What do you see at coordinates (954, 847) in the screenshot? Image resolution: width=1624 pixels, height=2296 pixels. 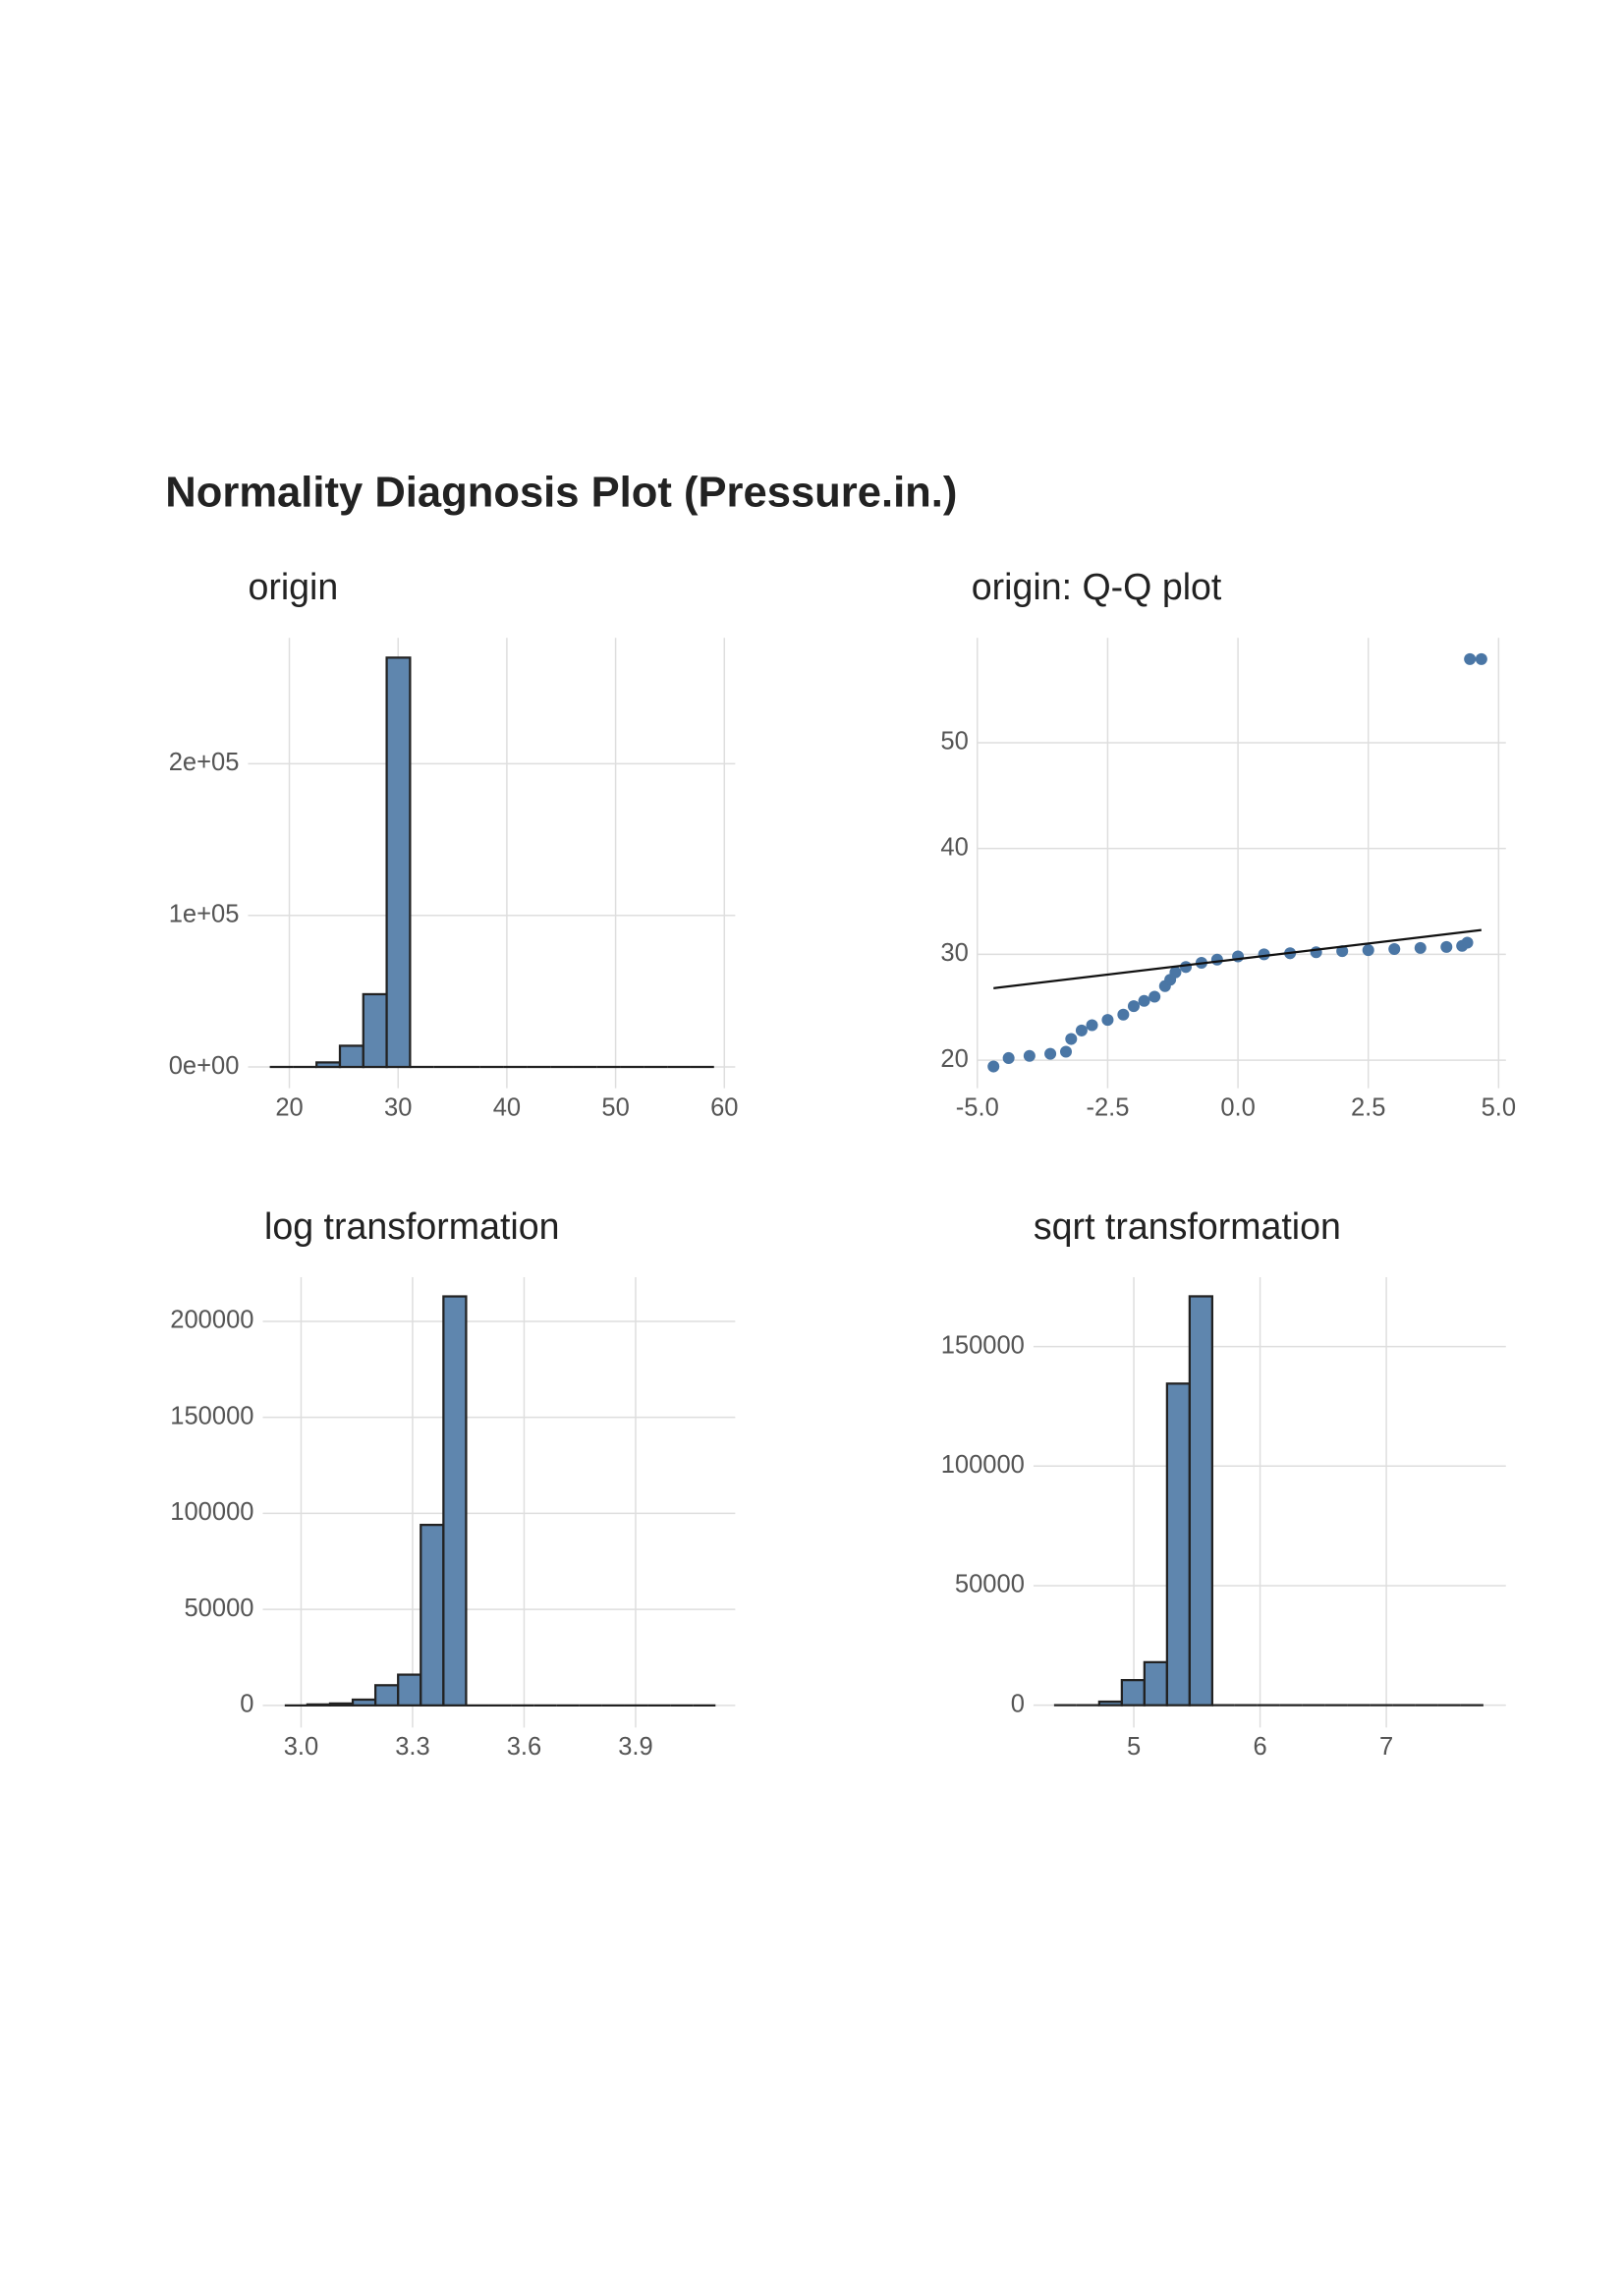 I see `y-tick-label: 40` at bounding box center [954, 847].